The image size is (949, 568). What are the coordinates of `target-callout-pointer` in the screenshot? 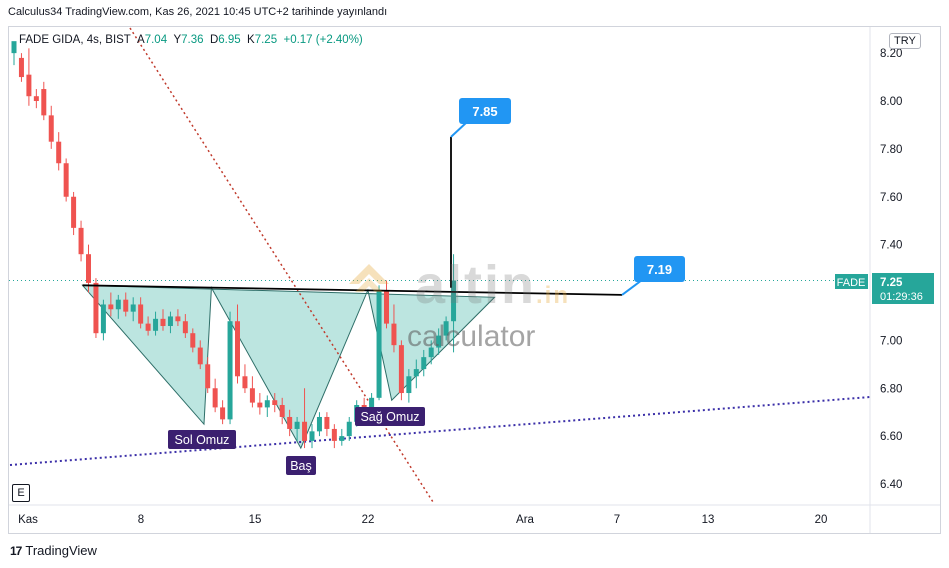 It's located at (459, 129).